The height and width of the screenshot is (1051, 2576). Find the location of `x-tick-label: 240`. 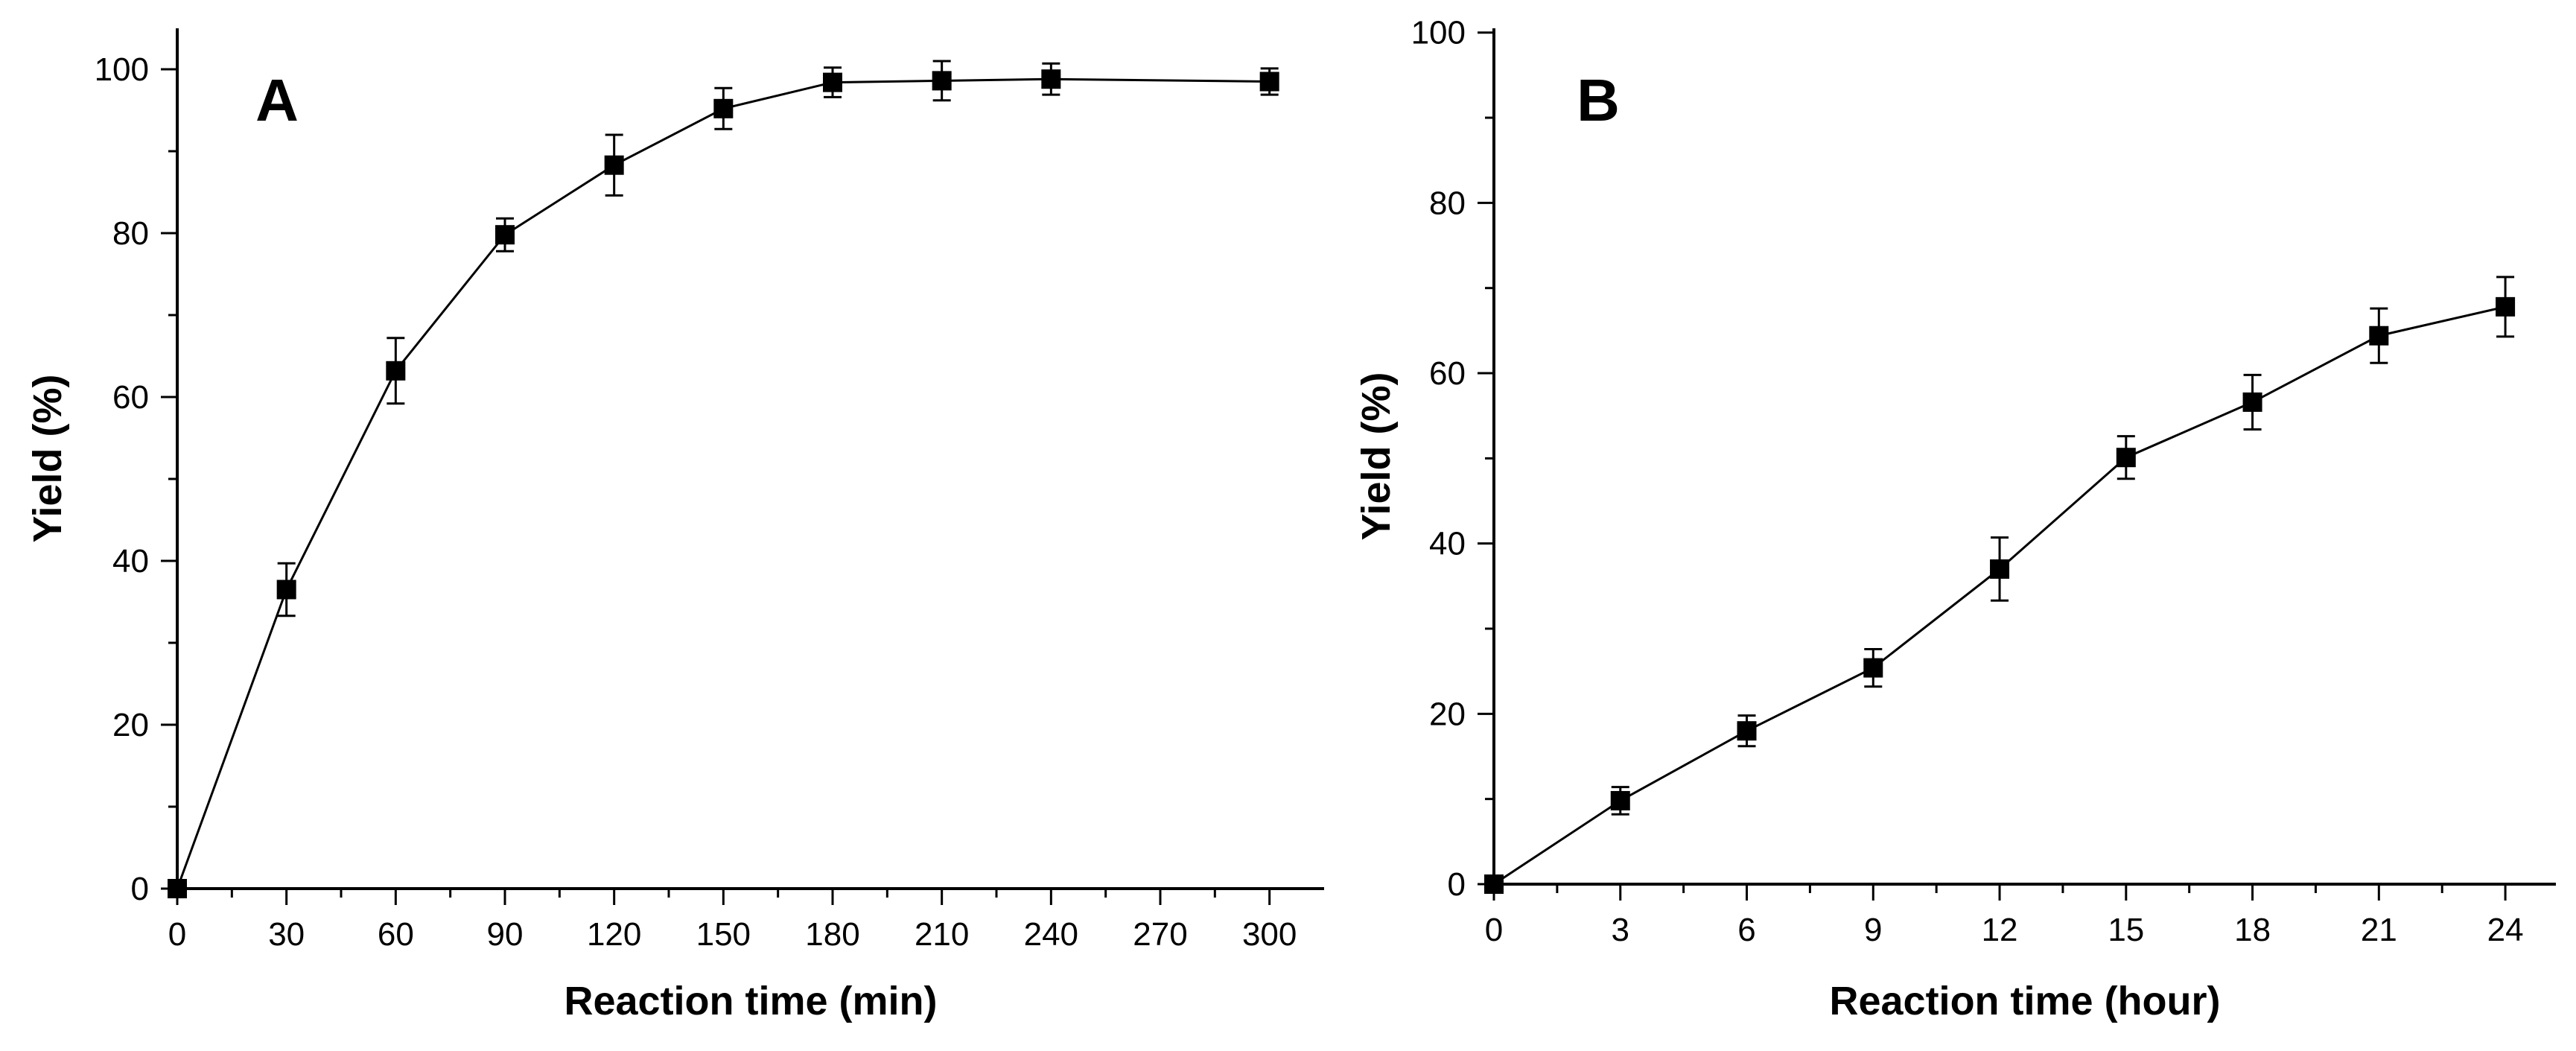

x-tick-label: 240 is located at coordinates (1051, 934).